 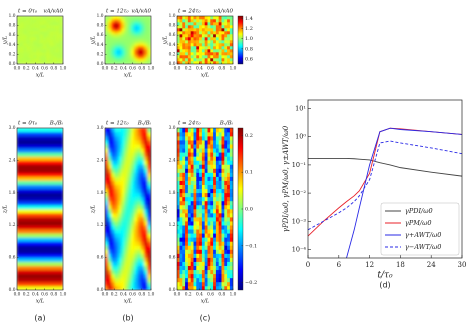 What do you see at coordinates (188, 295) in the screenshot?
I see `x-tick-label: 0.2` at bounding box center [188, 295].